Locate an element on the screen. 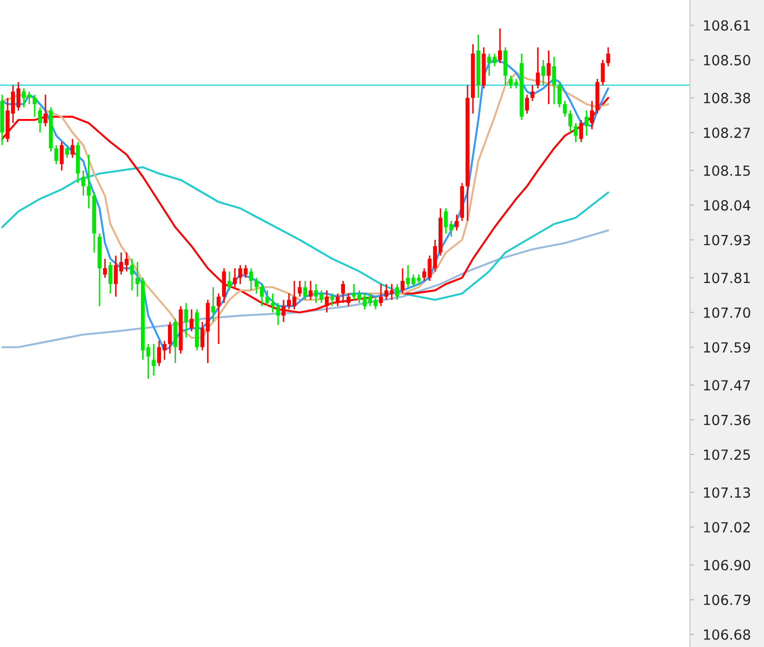 The height and width of the screenshot is (647, 764). y-tick-label: 106.68 is located at coordinates (727, 634).